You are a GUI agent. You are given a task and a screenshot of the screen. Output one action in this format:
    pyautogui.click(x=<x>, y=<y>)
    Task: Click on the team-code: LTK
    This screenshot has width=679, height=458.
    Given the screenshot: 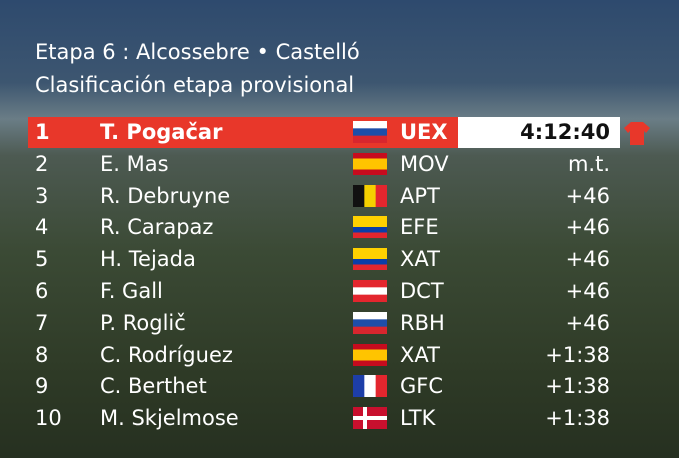 What is the action you would take?
    pyautogui.click(x=418, y=418)
    